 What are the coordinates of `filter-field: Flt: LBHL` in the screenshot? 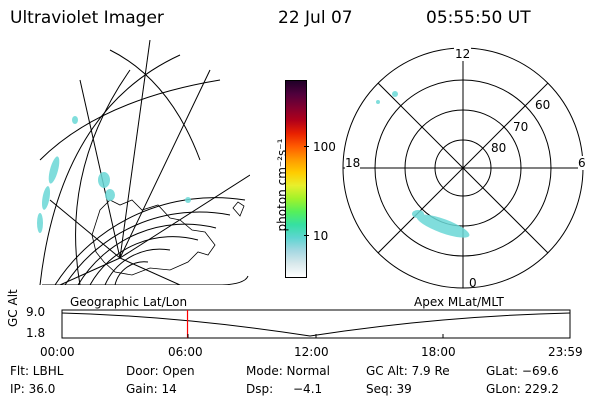 It's located at (37, 371).